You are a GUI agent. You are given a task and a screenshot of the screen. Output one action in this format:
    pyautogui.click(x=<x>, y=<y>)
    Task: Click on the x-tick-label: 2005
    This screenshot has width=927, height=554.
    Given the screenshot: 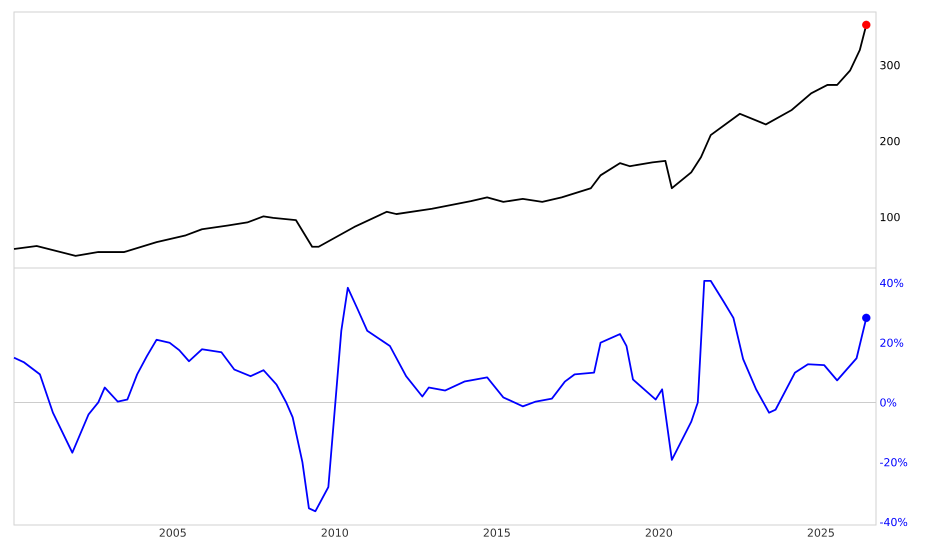 What is the action you would take?
    pyautogui.click(x=173, y=532)
    